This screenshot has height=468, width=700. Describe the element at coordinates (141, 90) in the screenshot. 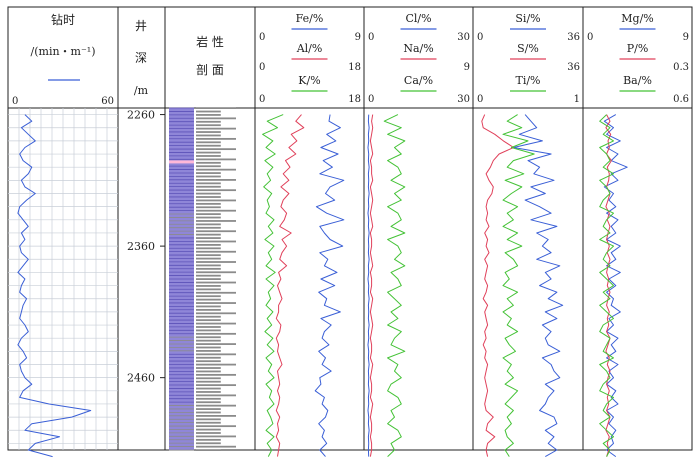

I see `depth-header-unit: /m` at that location.